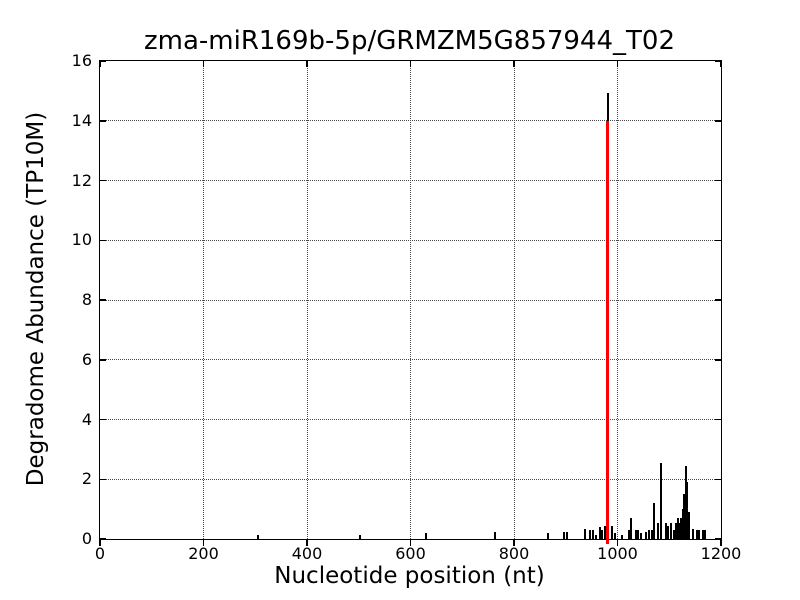 The width and height of the screenshot is (800, 600). Describe the element at coordinates (608, 332) in the screenshot. I see `cleavage-site-marker` at that location.